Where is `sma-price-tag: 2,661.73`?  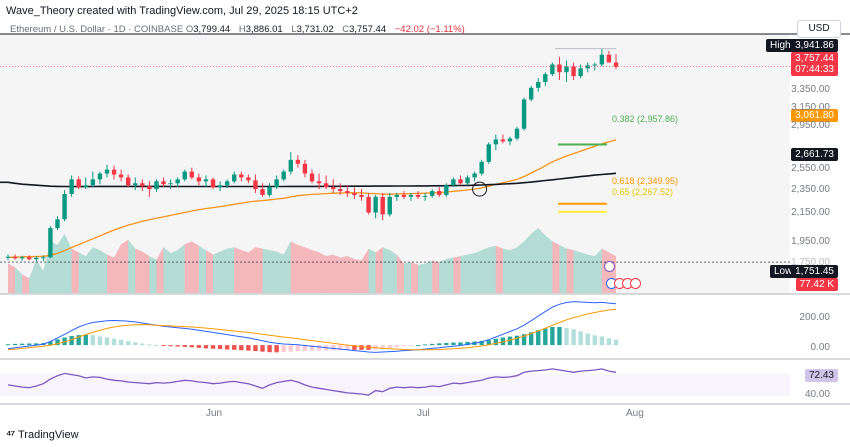 sma-price-tag: 2,661.73 is located at coordinates (814, 154).